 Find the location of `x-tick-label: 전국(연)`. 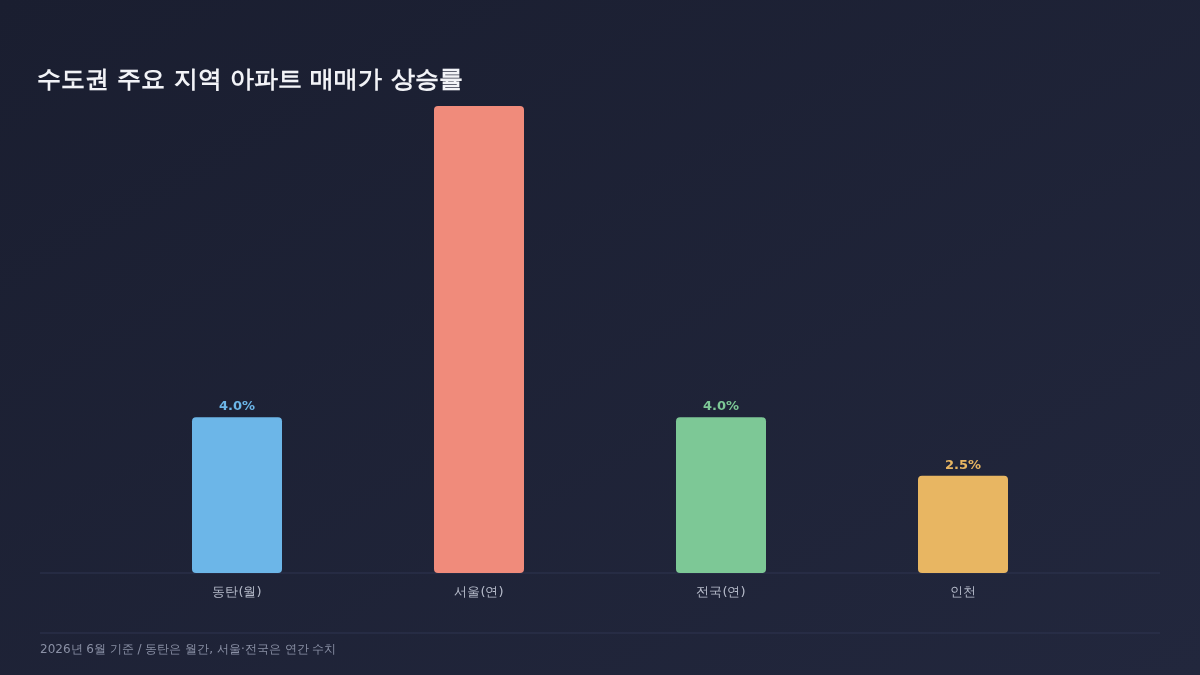

x-tick-label: 전국(연) is located at coordinates (721, 591).